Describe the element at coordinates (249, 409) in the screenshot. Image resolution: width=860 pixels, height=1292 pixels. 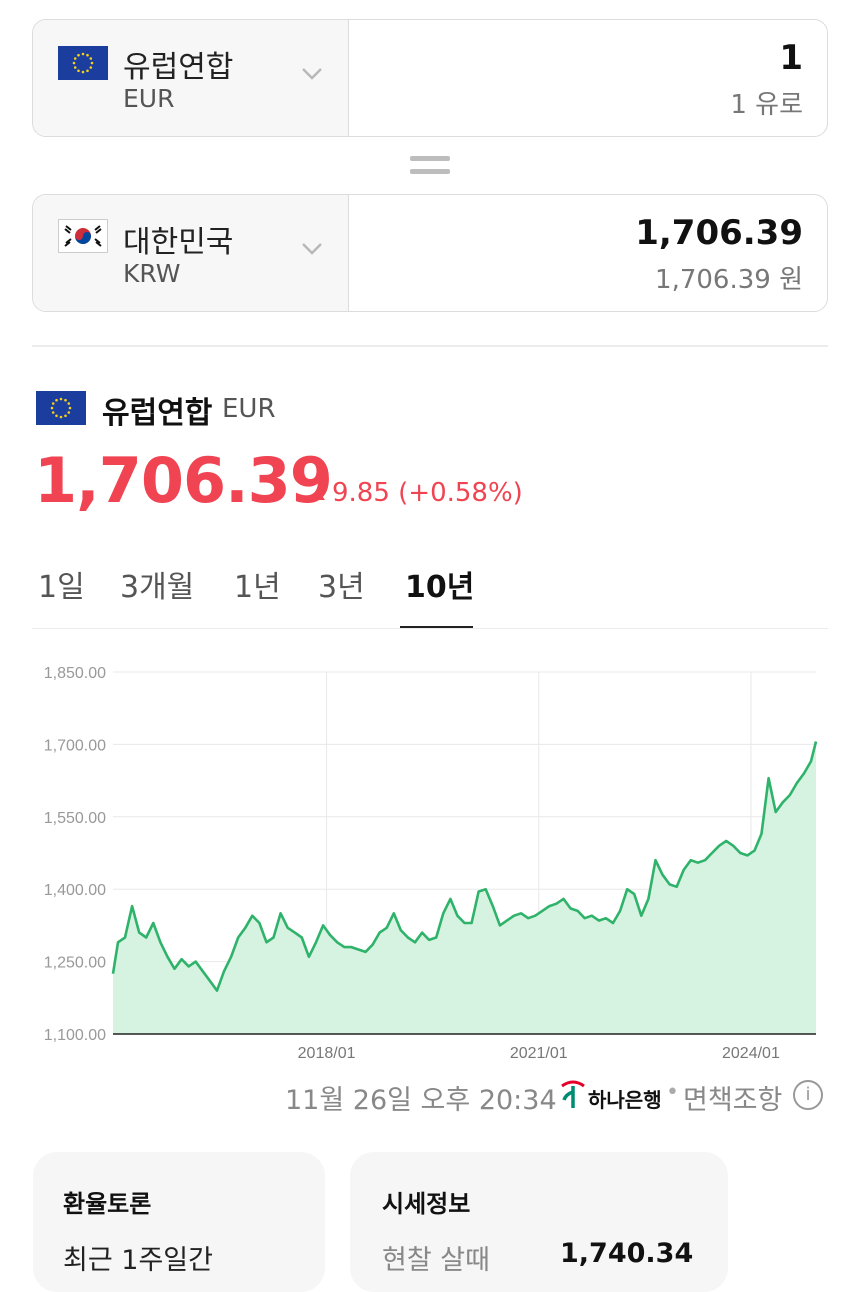
I see `rate-currency-code: EUR` at that location.